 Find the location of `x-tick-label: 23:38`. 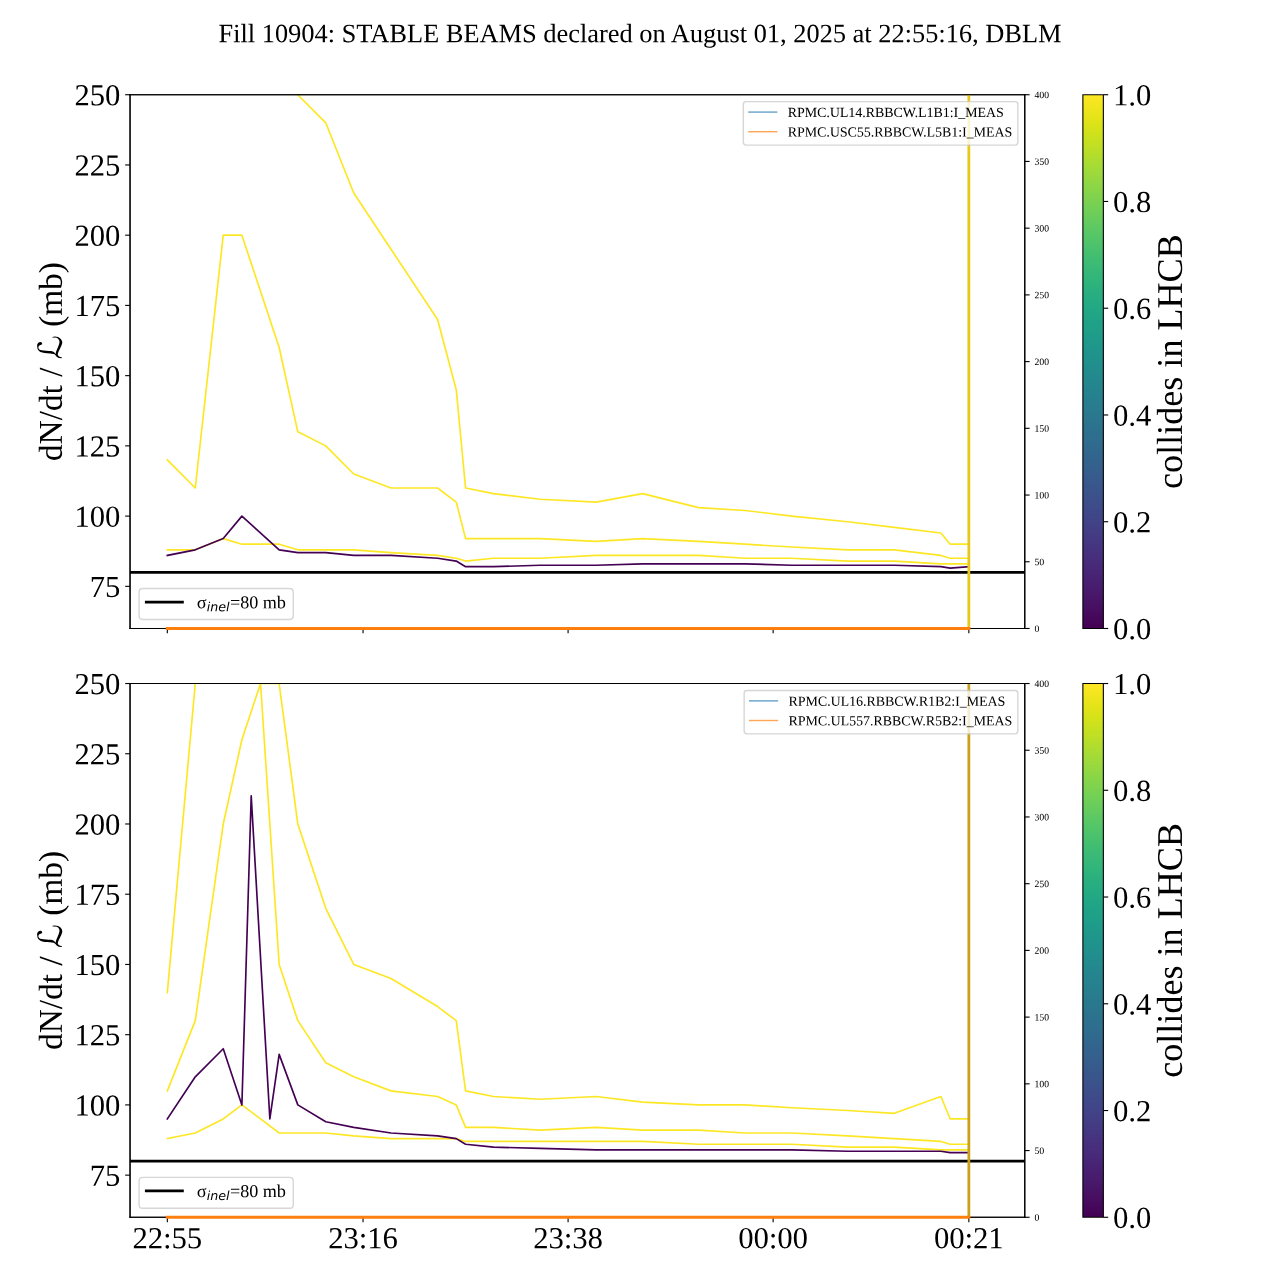

x-tick-label: 23:38 is located at coordinates (568, 1238).